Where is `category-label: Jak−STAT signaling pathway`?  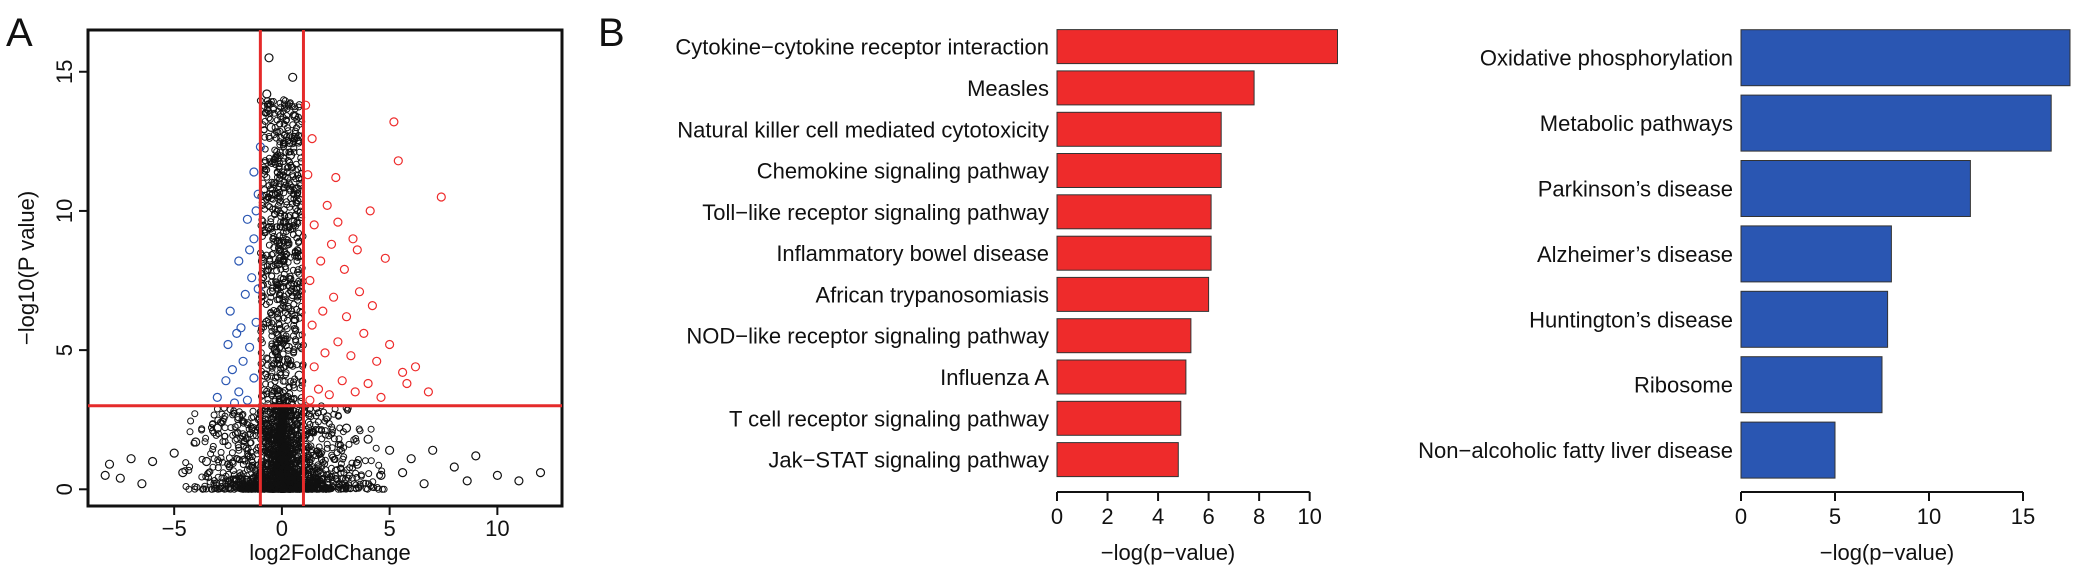 category-label: Jak−STAT signaling pathway is located at coordinates (908, 460).